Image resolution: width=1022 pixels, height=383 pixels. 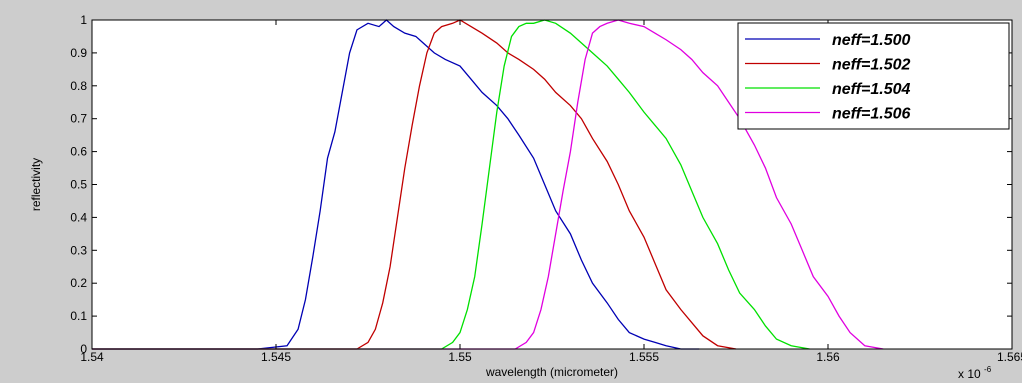 What do you see at coordinates (36, 184) in the screenshot?
I see `y-axis-label: reflectivity` at bounding box center [36, 184].